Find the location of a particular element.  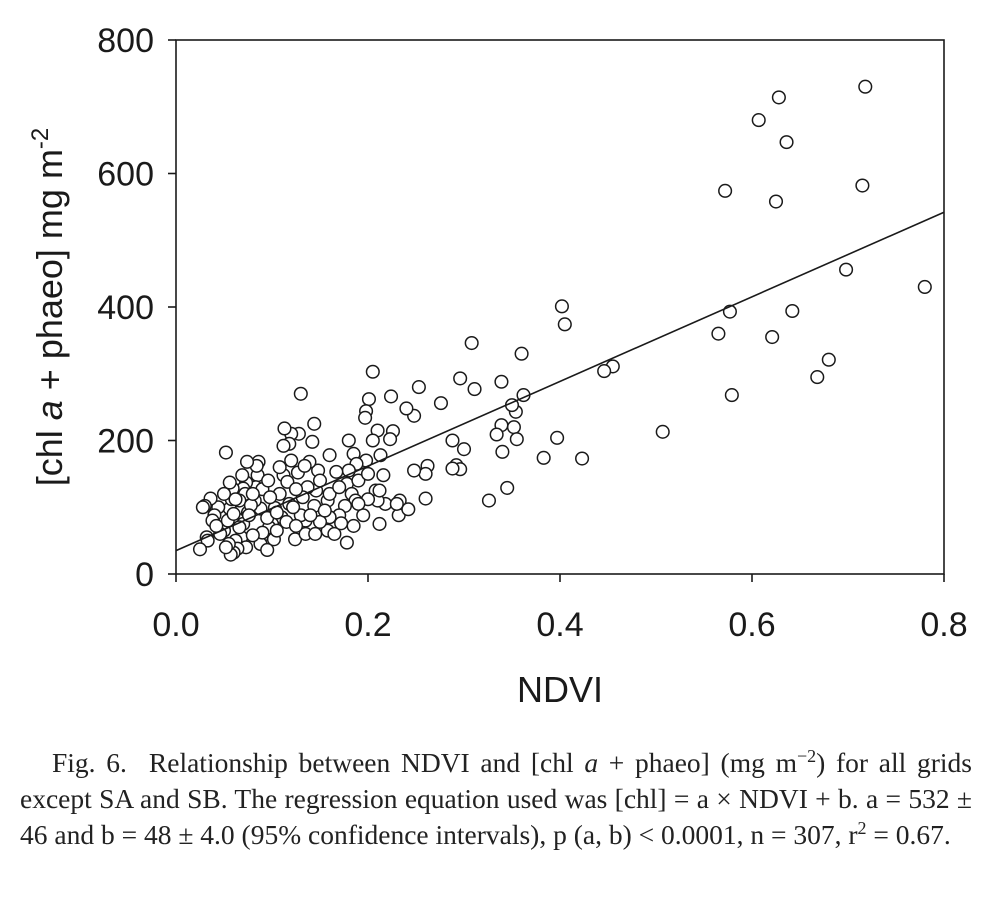

y-axis-title-superscript: -2 is located at coordinates (40, 138).